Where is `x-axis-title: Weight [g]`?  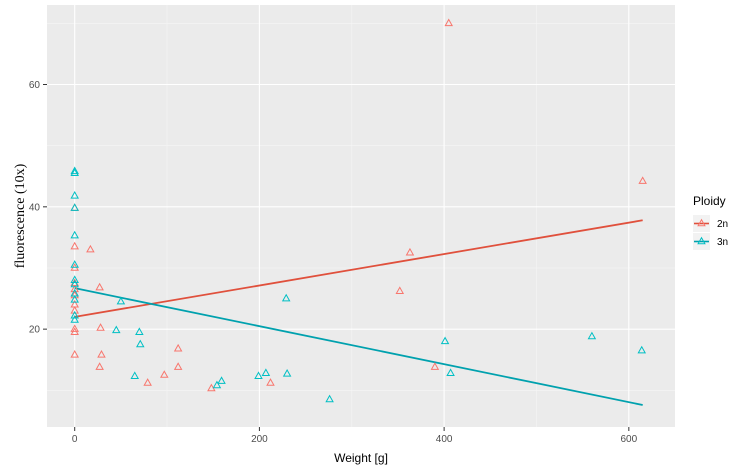 x-axis-title: Weight [g] is located at coordinates (361, 458).